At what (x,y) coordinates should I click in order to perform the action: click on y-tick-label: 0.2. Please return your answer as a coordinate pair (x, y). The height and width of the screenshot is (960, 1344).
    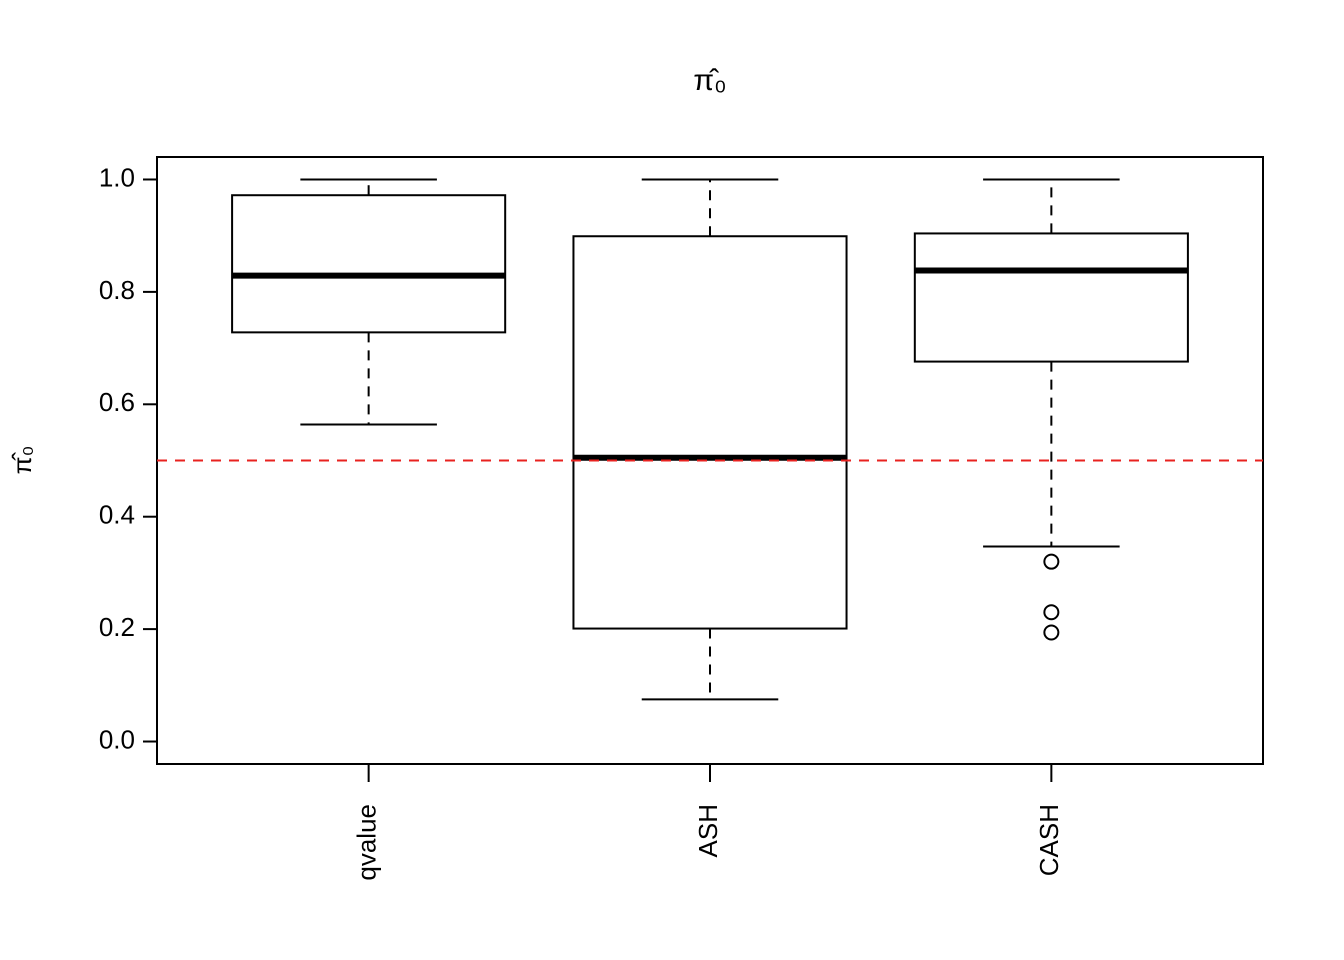
    Looking at the image, I should click on (117, 627).